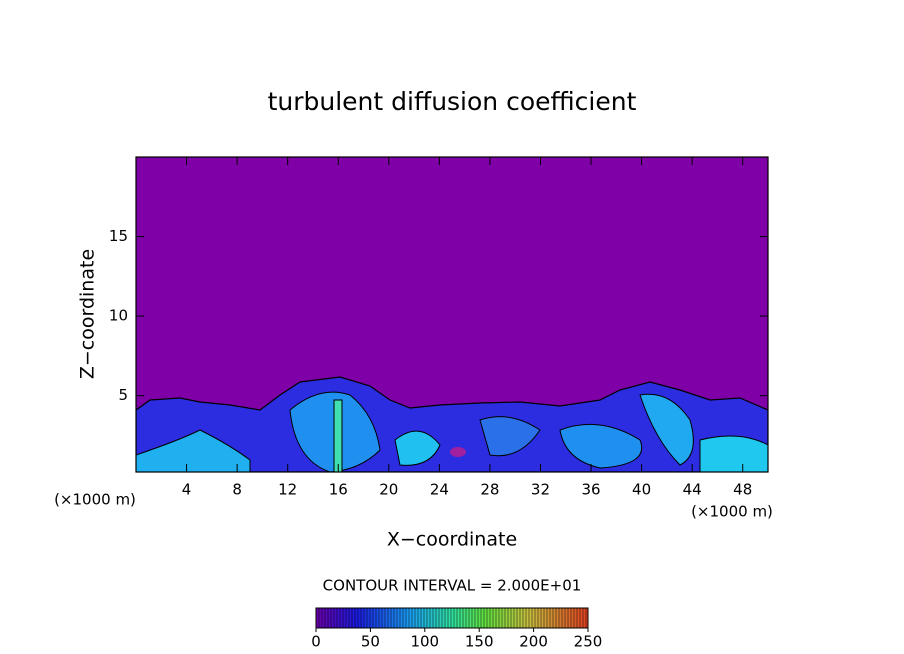  Describe the element at coordinates (692, 490) in the screenshot. I see `x-tick-label: 44` at that location.